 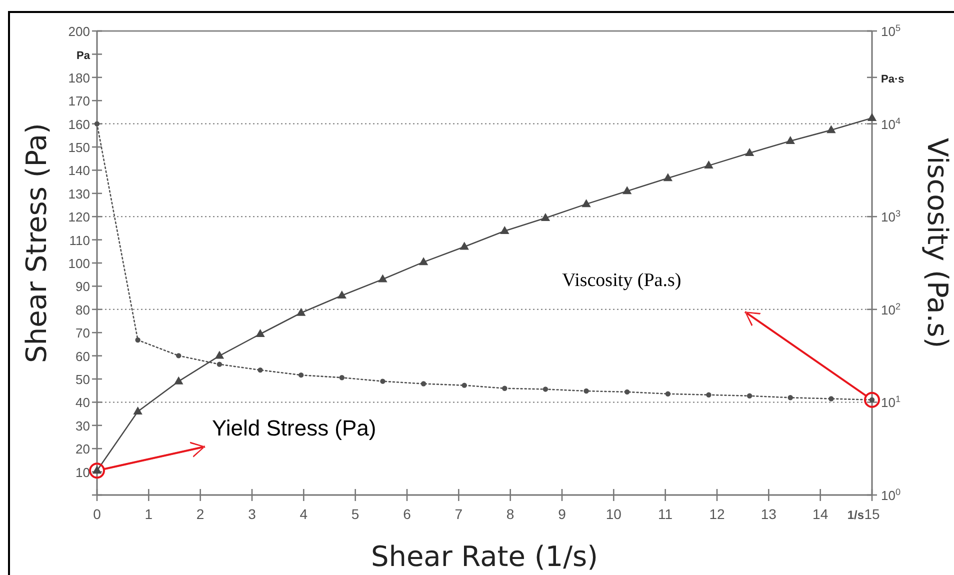 I want to click on x-tick-label: 6, so click(x=407, y=514).